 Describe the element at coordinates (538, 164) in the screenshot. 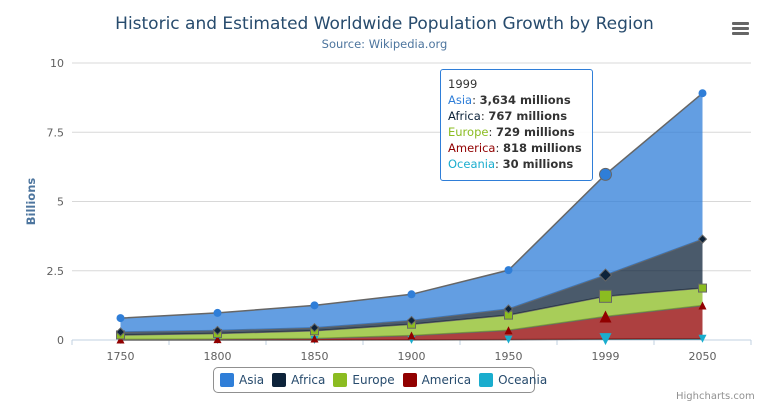

I see `tooltip-value: 30 millions` at that location.